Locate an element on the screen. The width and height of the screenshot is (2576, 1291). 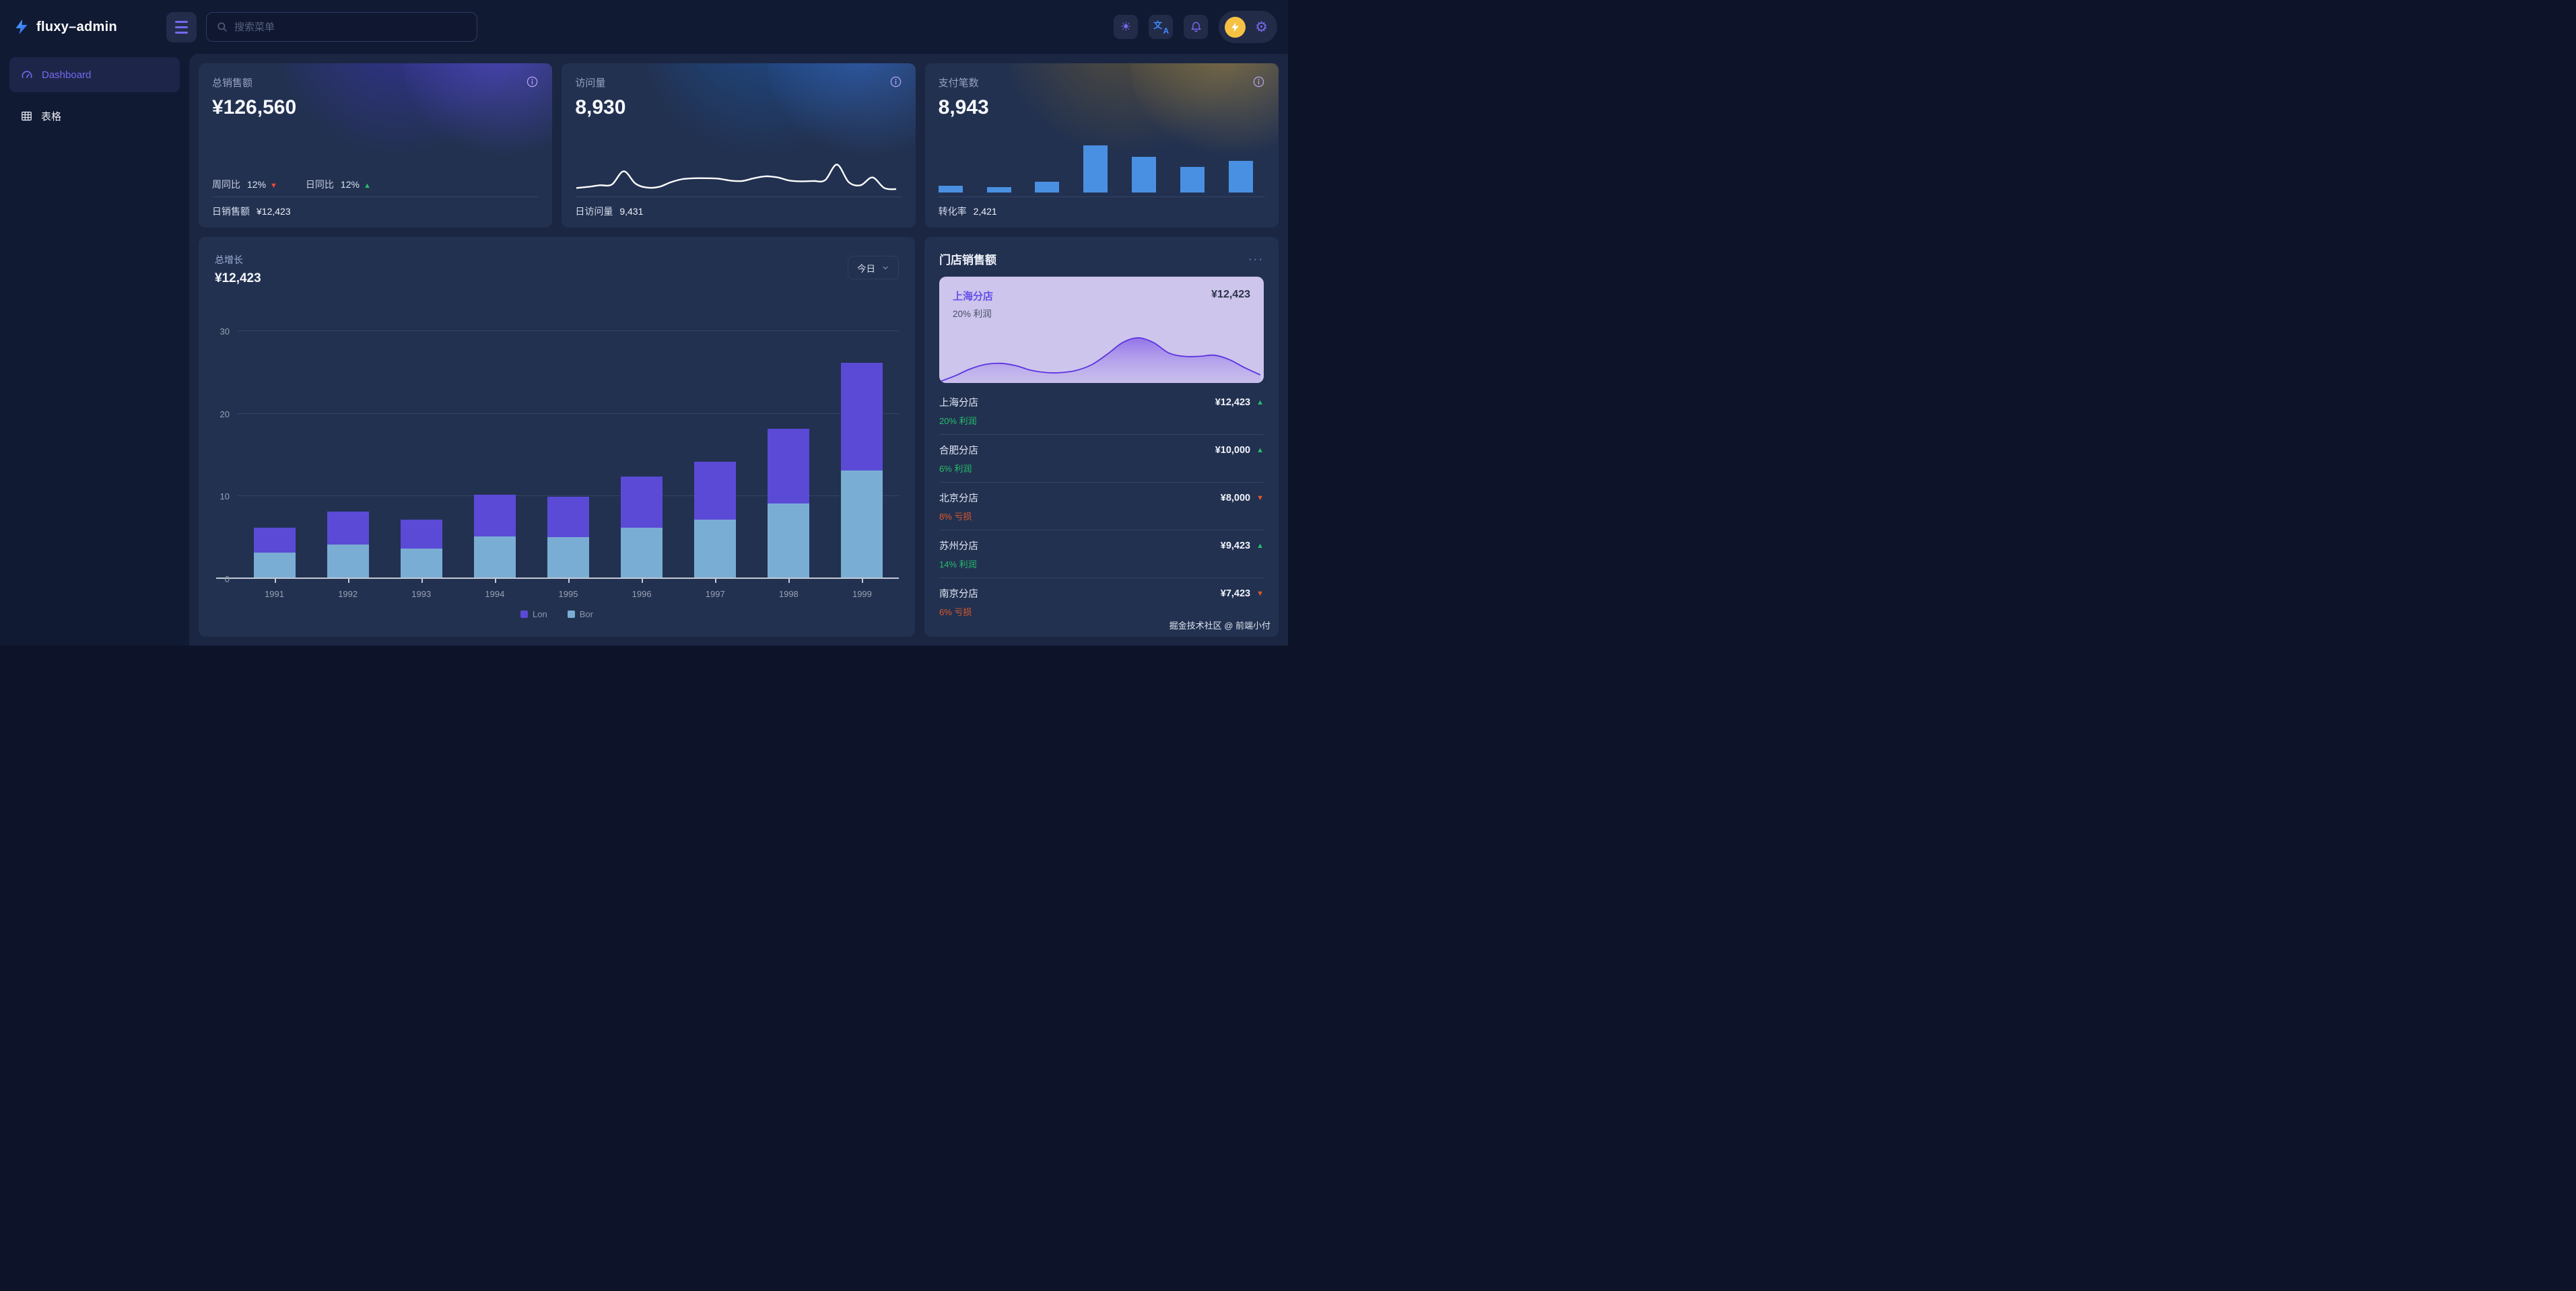
topbar-actions: ☀ 文 A ⚙ is located at coordinates (1195, 27).